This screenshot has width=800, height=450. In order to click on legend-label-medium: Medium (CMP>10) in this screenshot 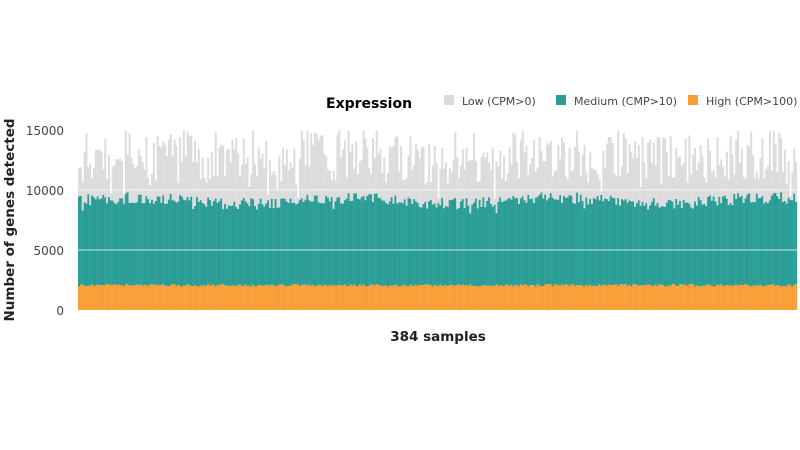, I will do `click(625, 101)`.